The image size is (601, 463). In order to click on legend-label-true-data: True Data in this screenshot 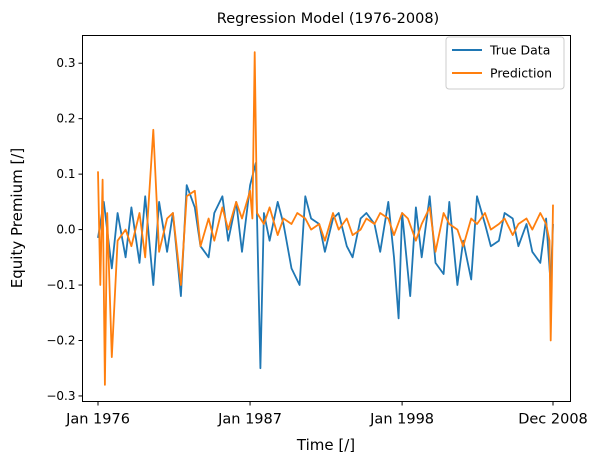, I will do `click(519, 50)`.